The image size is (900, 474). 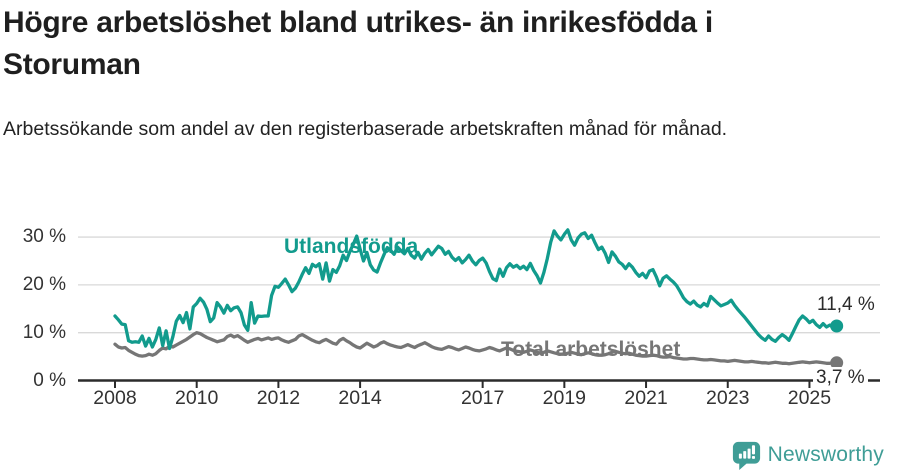 I want to click on end-value-label-utlandsfodda: 11,4 %, so click(x=846, y=304).